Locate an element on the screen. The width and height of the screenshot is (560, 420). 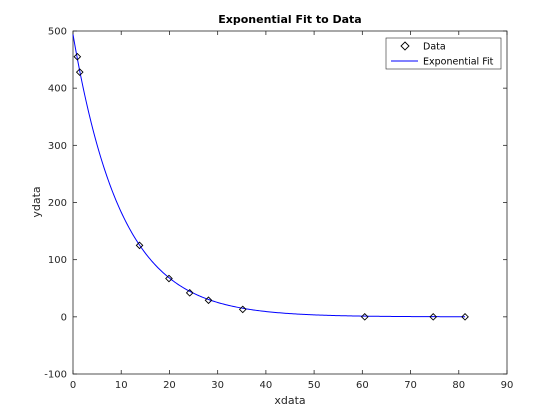
chart-title: Exponential Fit to Data is located at coordinates (289, 19).